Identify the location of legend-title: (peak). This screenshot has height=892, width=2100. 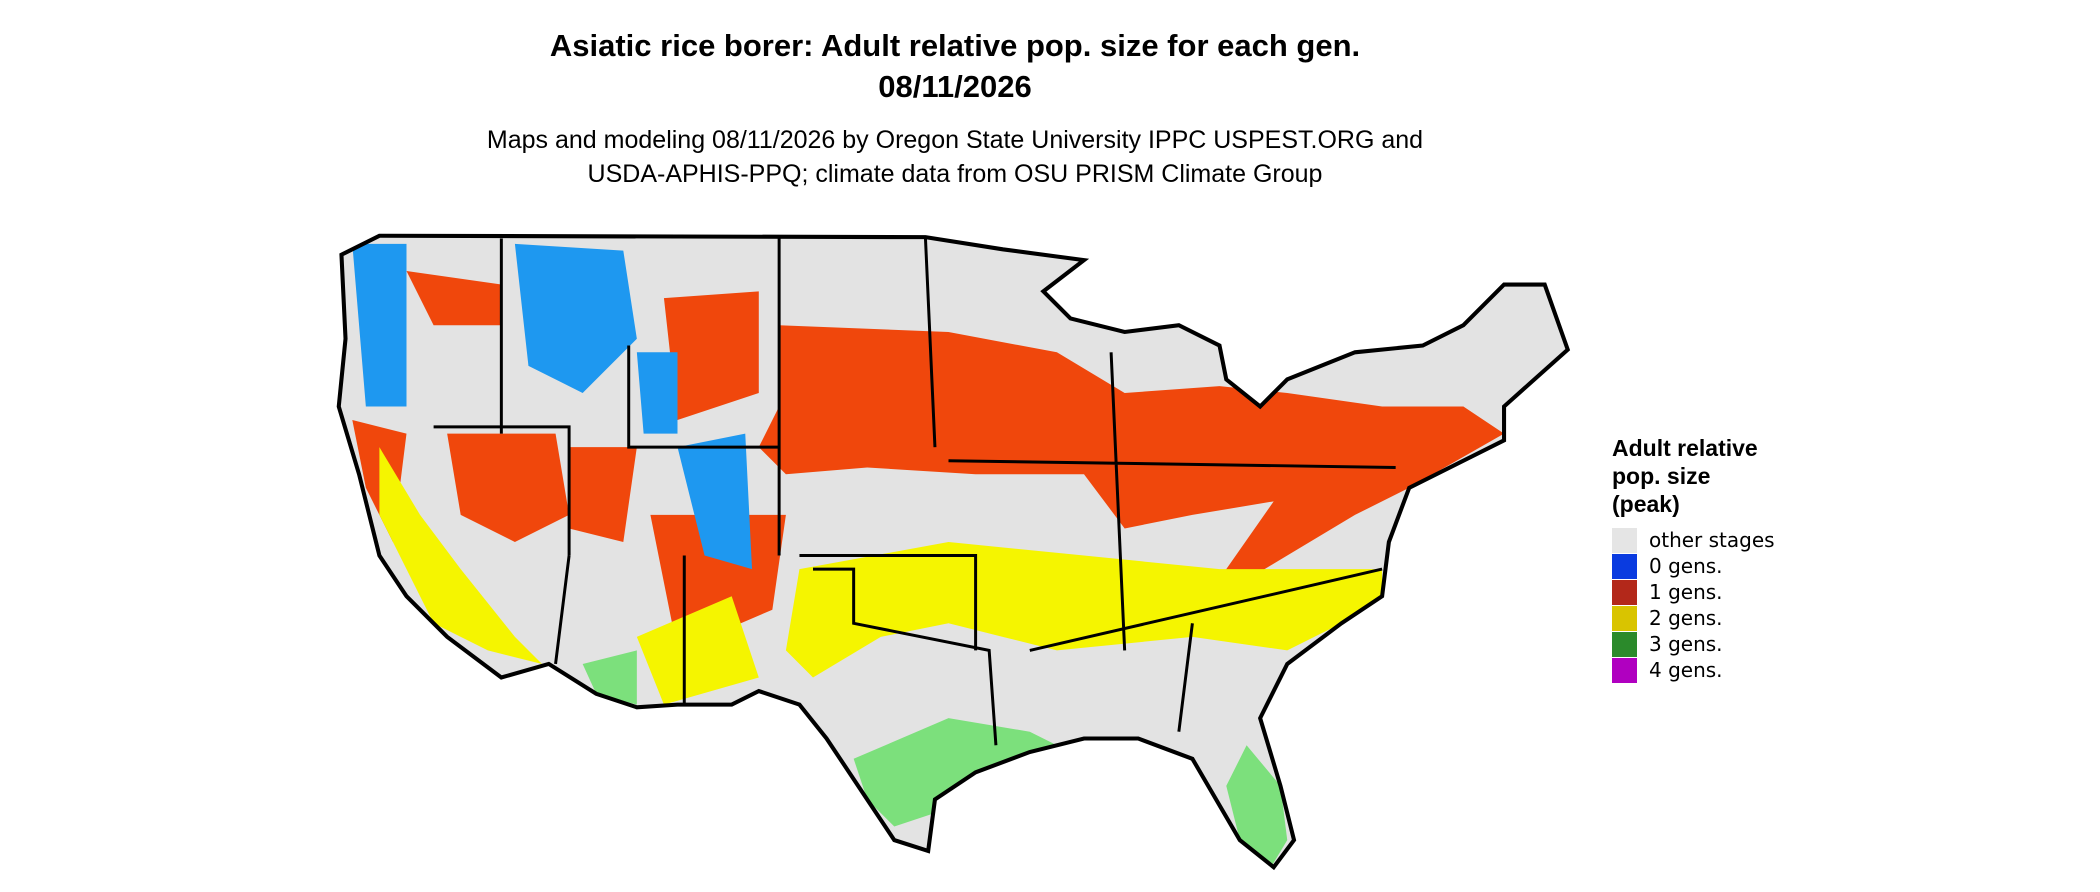
(1646, 504).